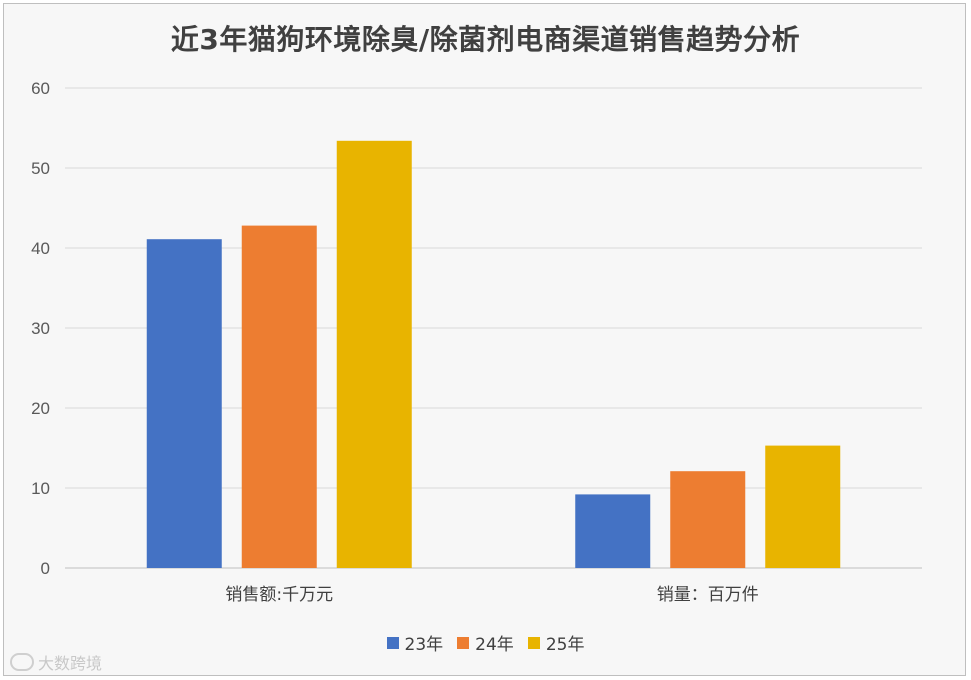  What do you see at coordinates (40, 88) in the screenshot?
I see `y-tick-label: 60` at bounding box center [40, 88].